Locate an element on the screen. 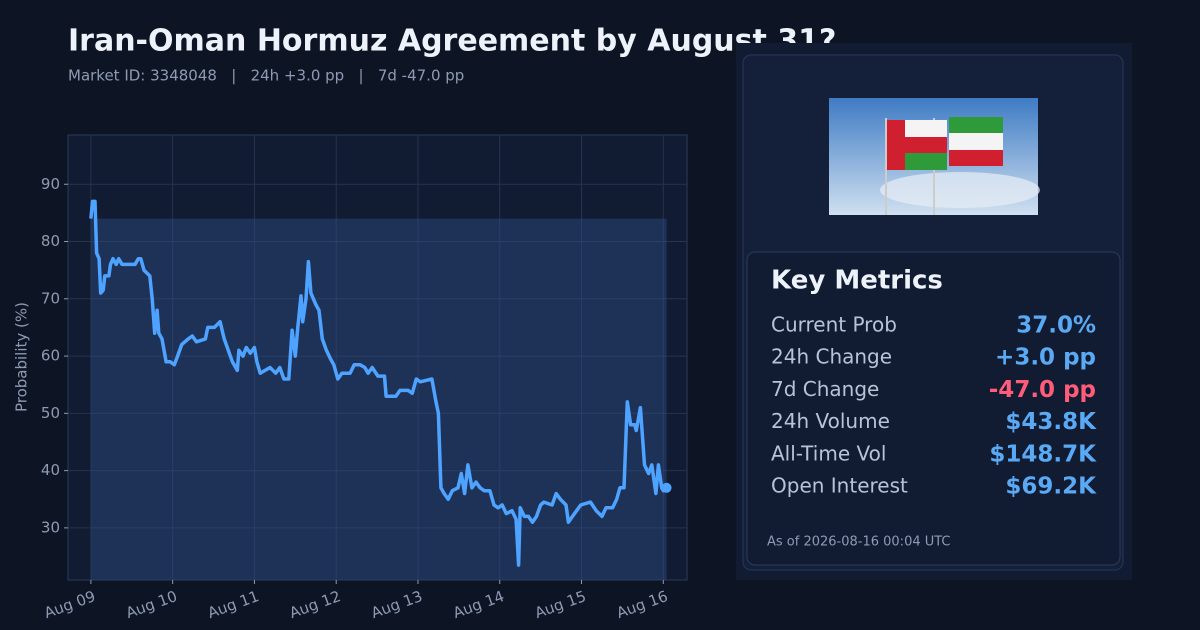  y-tick-label: 30 is located at coordinates (50, 527).